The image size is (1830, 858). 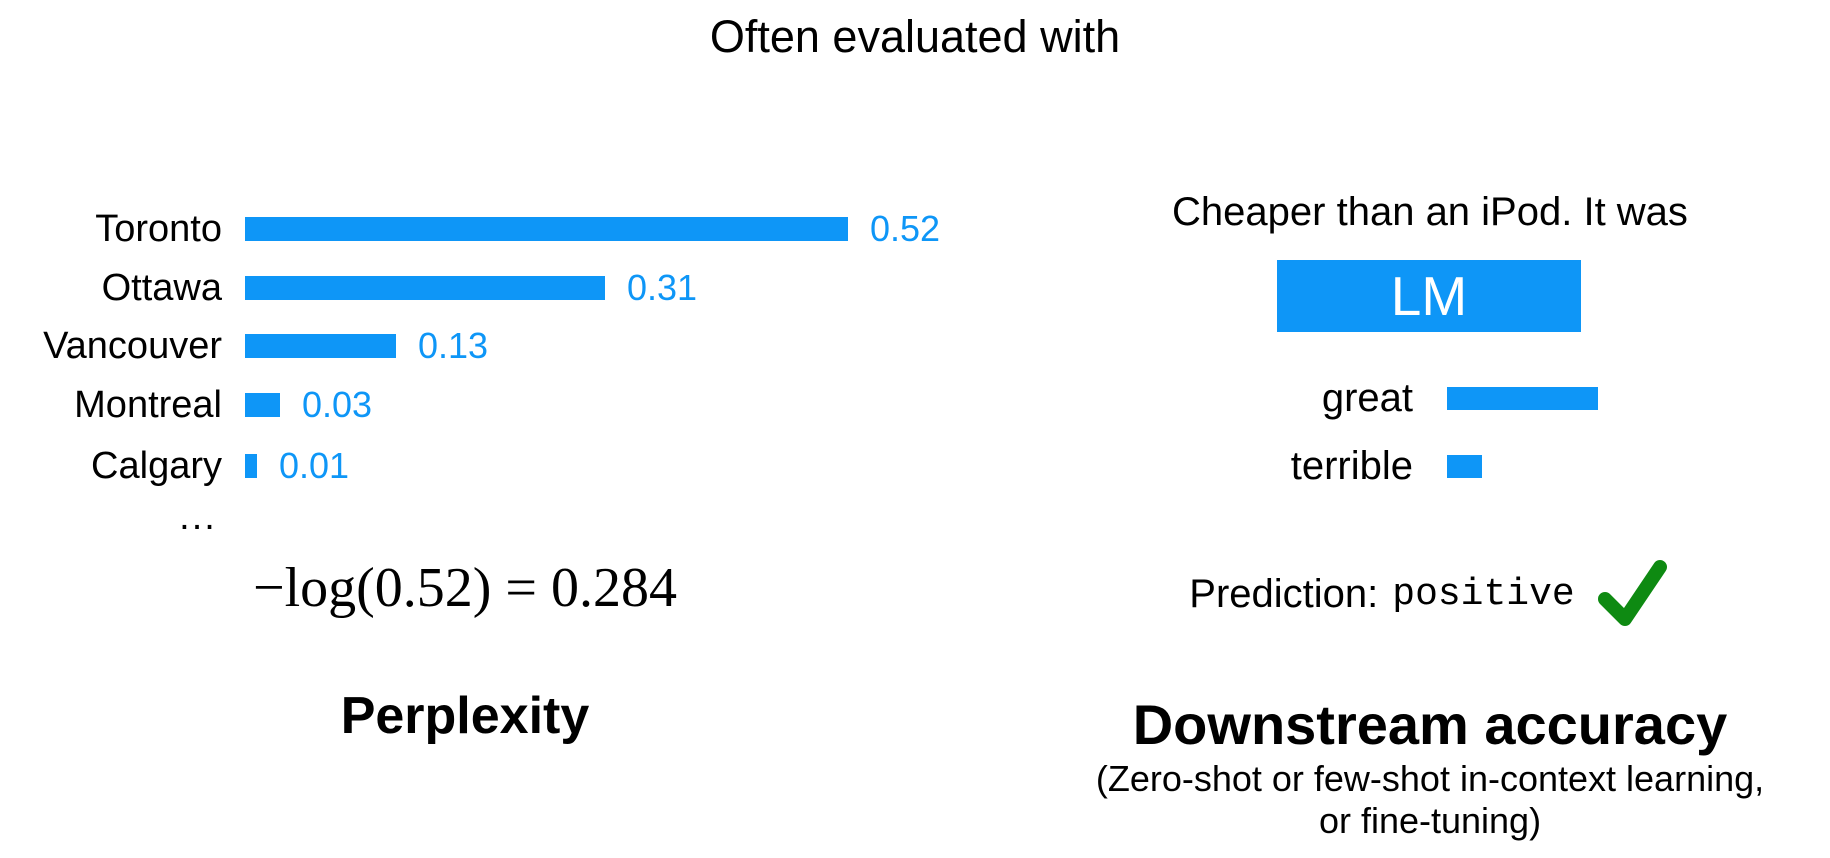 I want to click on downstream-heading: Downstream accuracy, so click(x=1430, y=724).